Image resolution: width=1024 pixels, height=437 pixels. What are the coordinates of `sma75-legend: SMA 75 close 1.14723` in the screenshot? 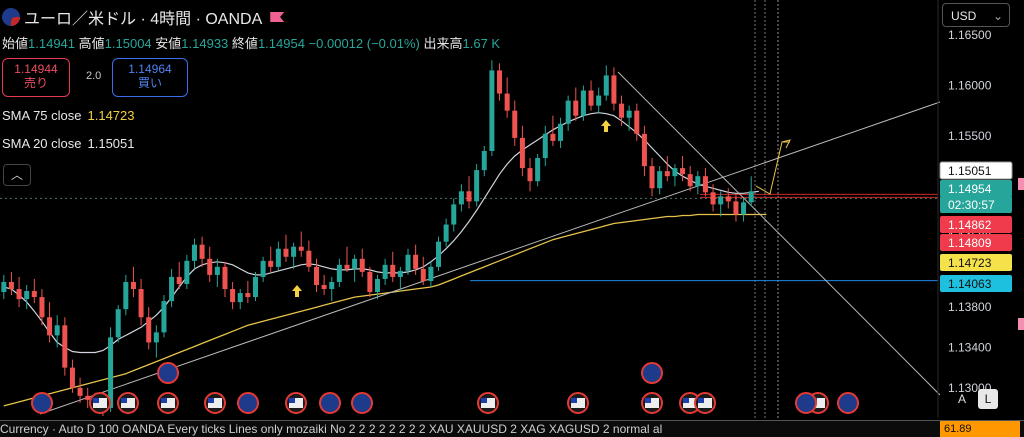 It's located at (68, 115).